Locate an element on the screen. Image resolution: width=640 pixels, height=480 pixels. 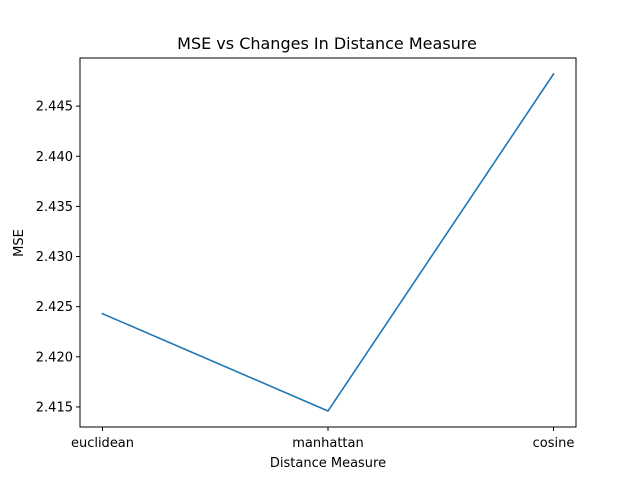
y-axis: 2.415 2.420 2.425 2.430 2.435 2.440 2.445 is located at coordinates (58, 257).